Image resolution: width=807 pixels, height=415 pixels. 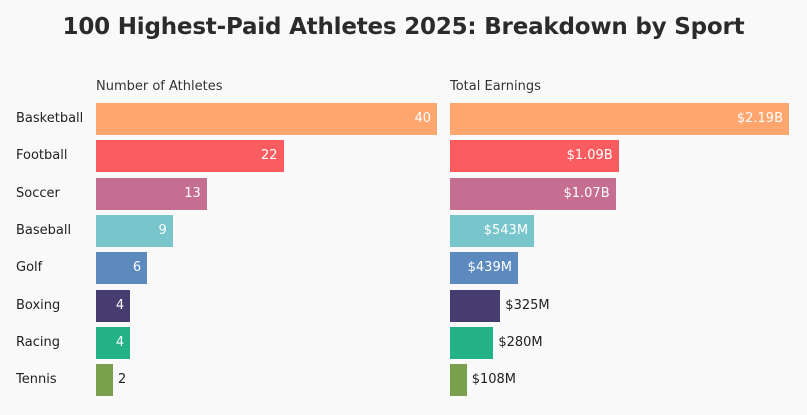 What do you see at coordinates (586, 193) in the screenshot?
I see `data-label: $1.07B` at bounding box center [586, 193].